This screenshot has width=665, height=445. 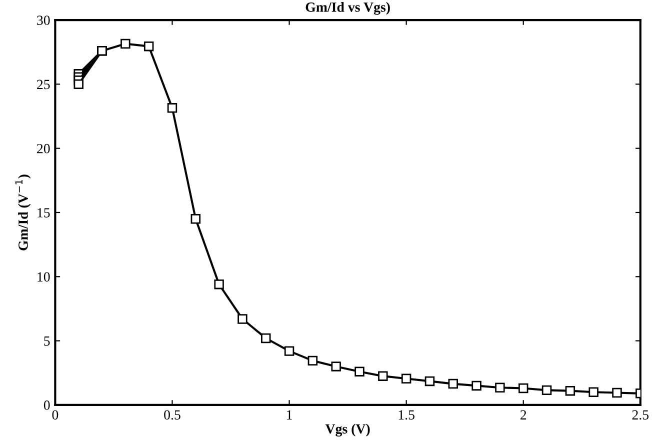 What do you see at coordinates (172, 415) in the screenshot?
I see `x-tick-label: 0.5` at bounding box center [172, 415].